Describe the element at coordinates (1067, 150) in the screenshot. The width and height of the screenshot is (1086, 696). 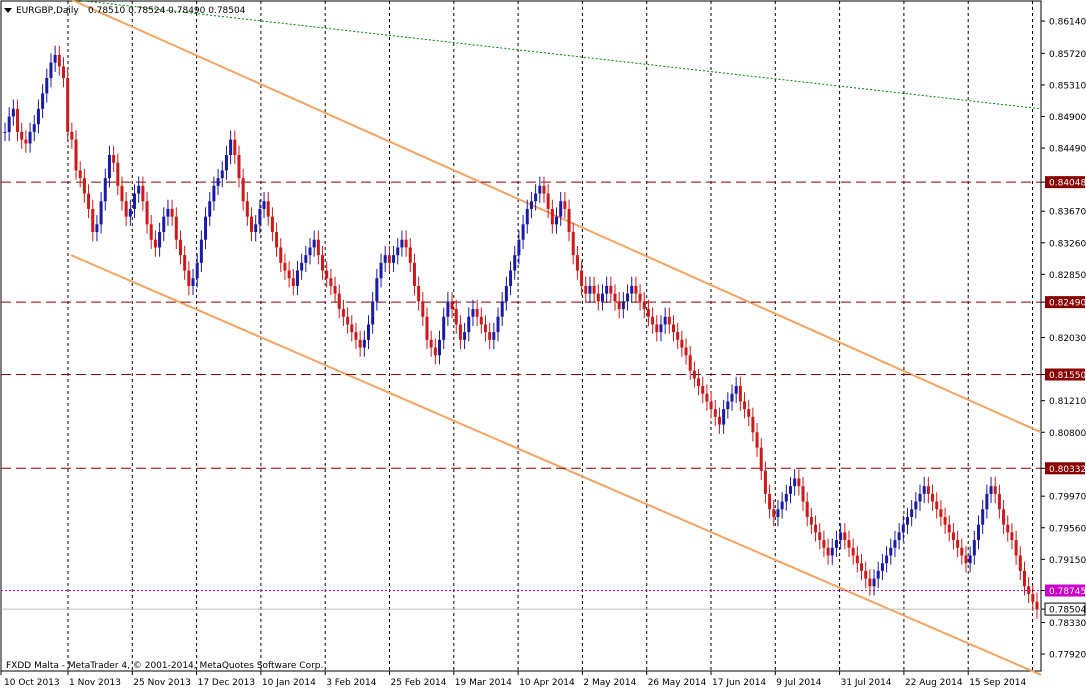
I see `y-tick-label: 0.84490` at that location.